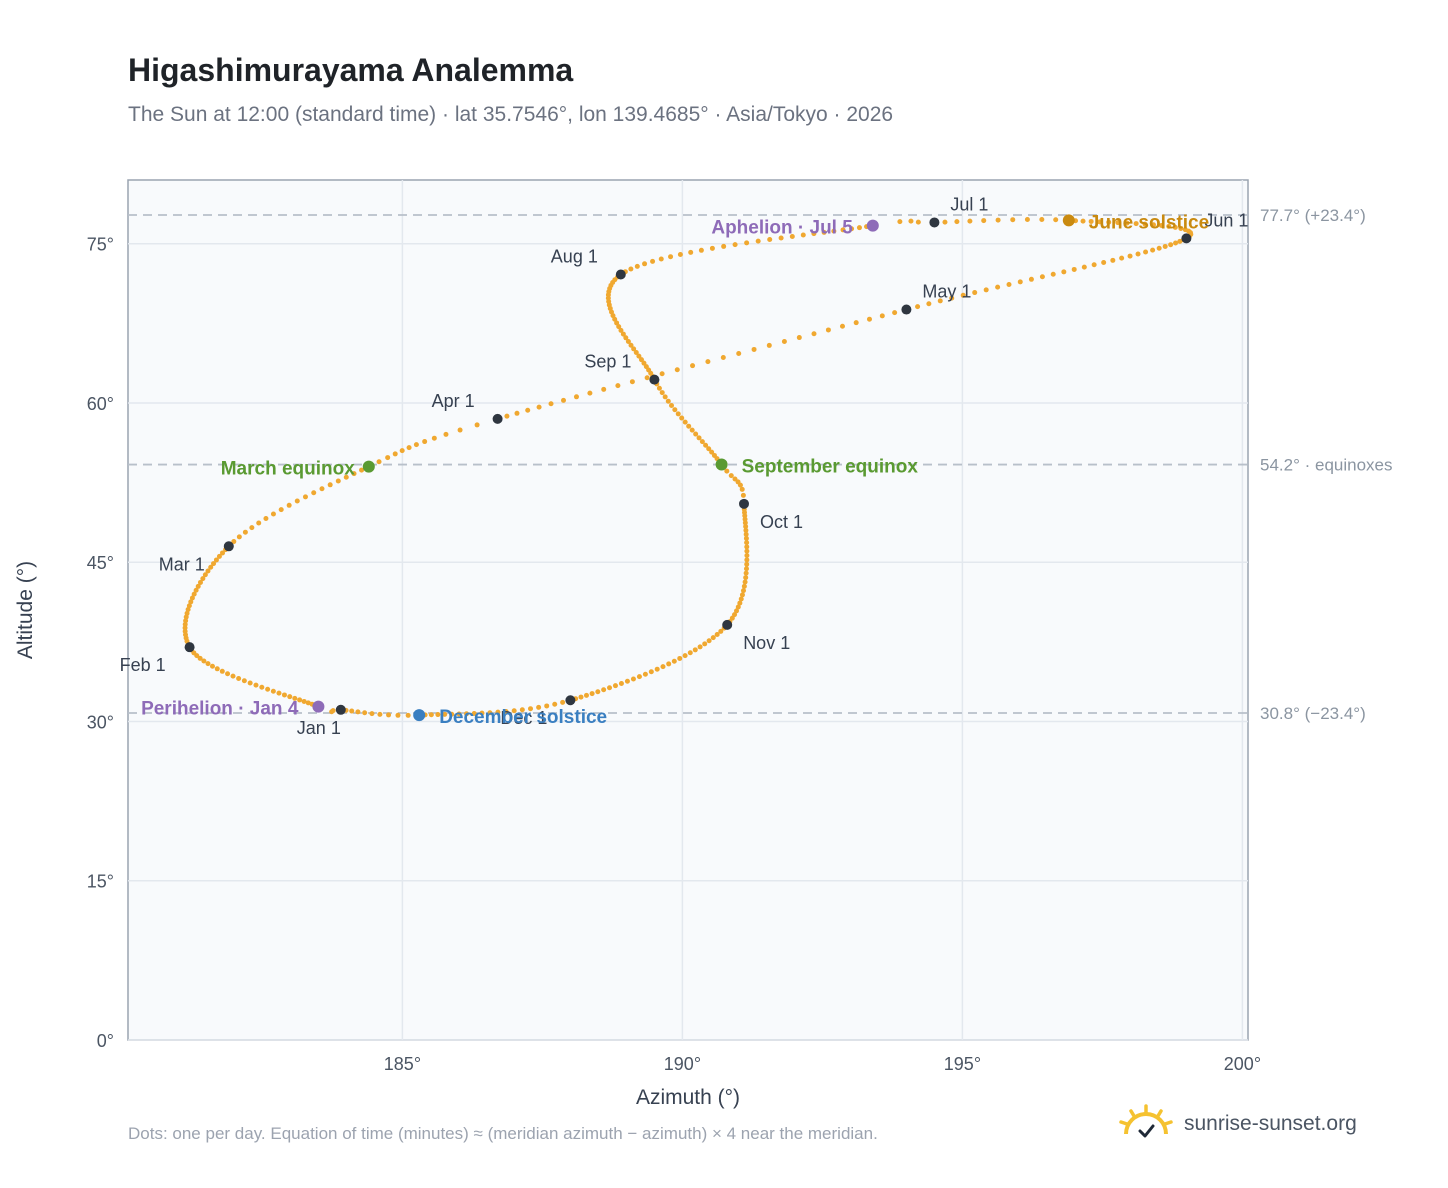 The width and height of the screenshot is (1448, 1188). I want to click on y-axis-label: Altitude (°), so click(25, 610).